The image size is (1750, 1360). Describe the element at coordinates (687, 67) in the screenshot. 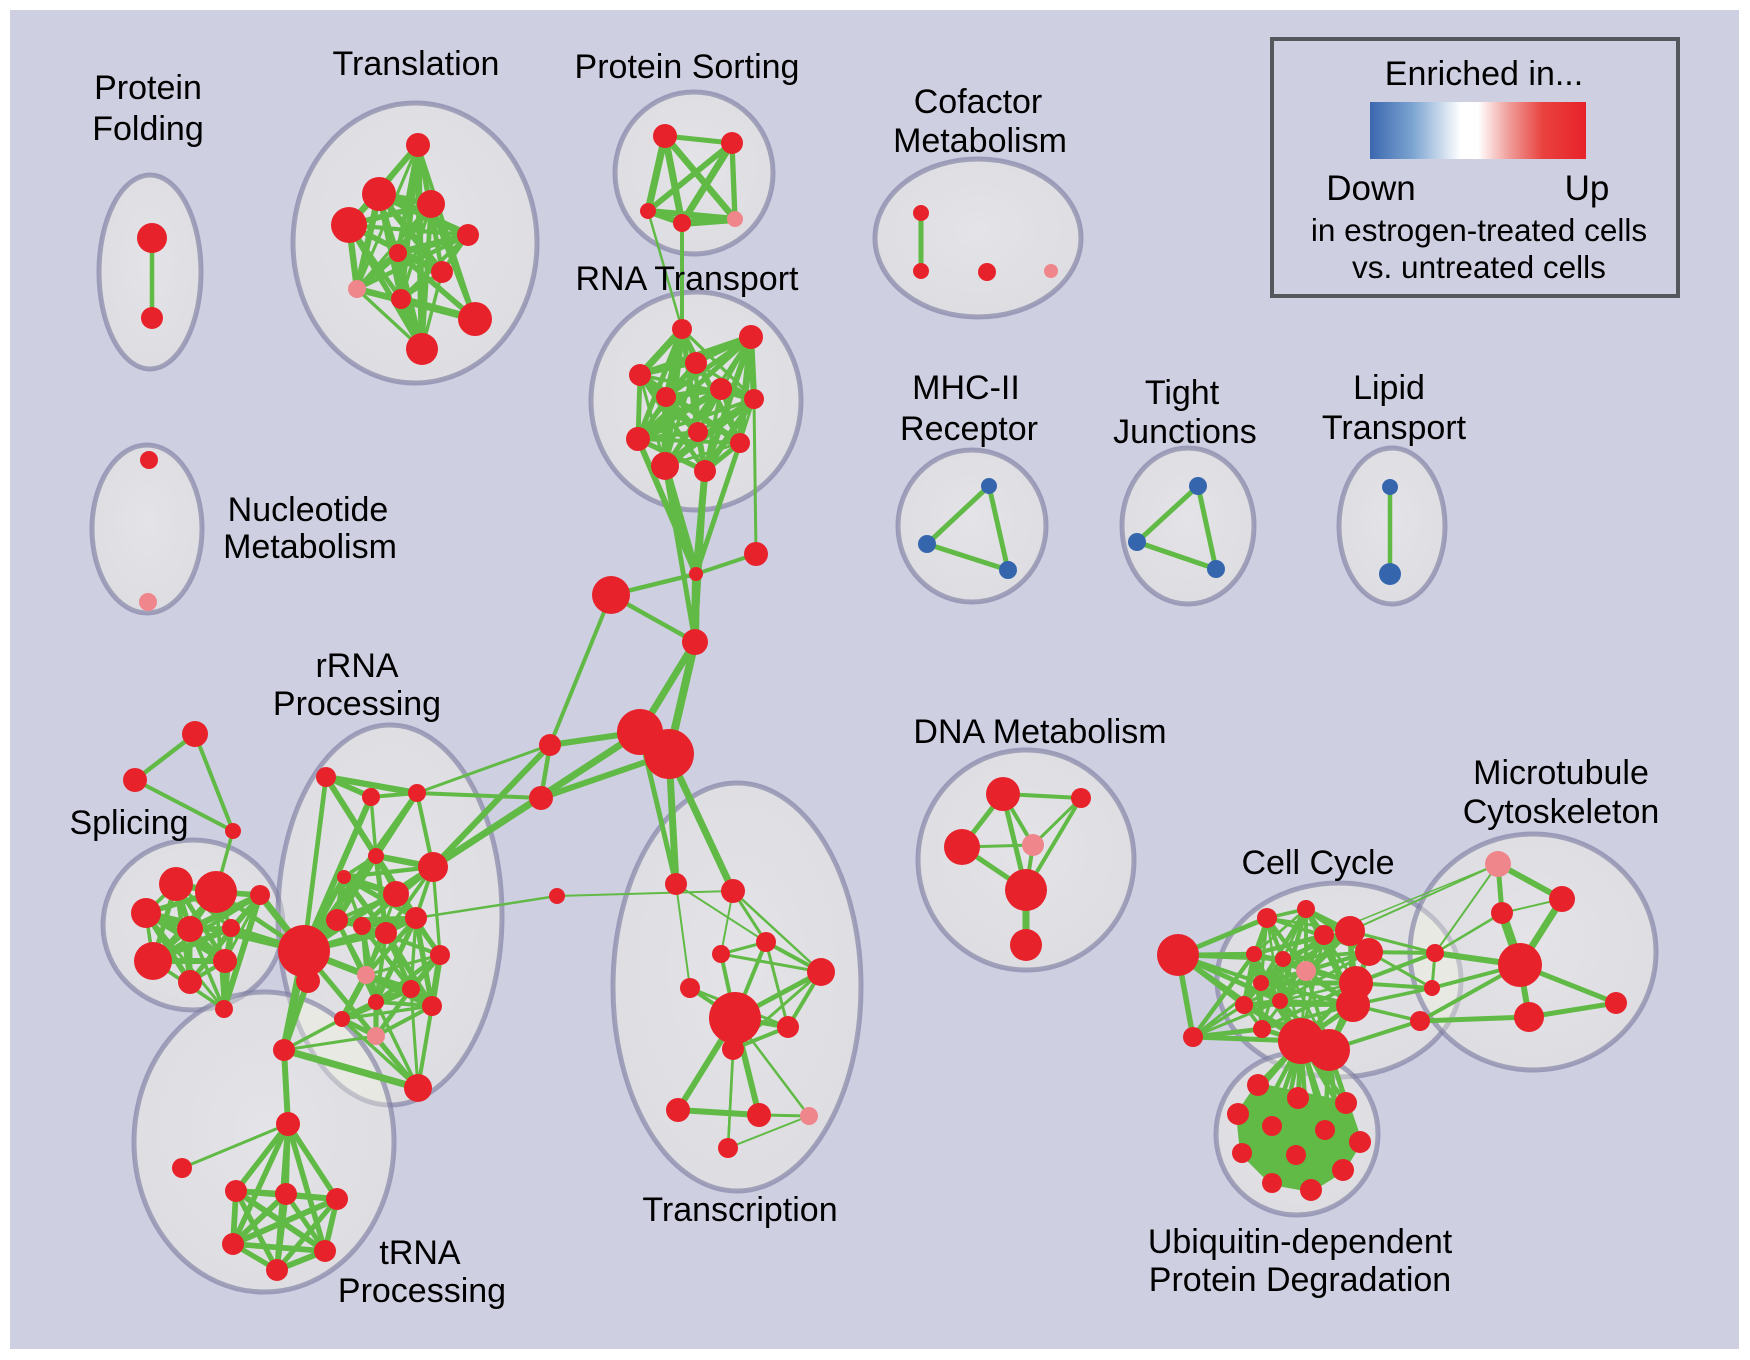

I see `svg-text: Protein Sorting` at that location.